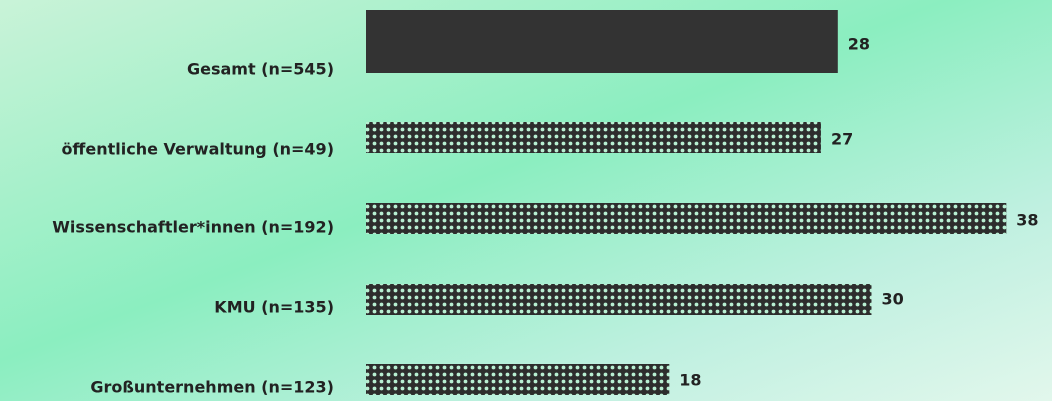  Describe the element at coordinates (260, 69) in the screenshot. I see `category-label: Gesamt (n=545)` at that location.